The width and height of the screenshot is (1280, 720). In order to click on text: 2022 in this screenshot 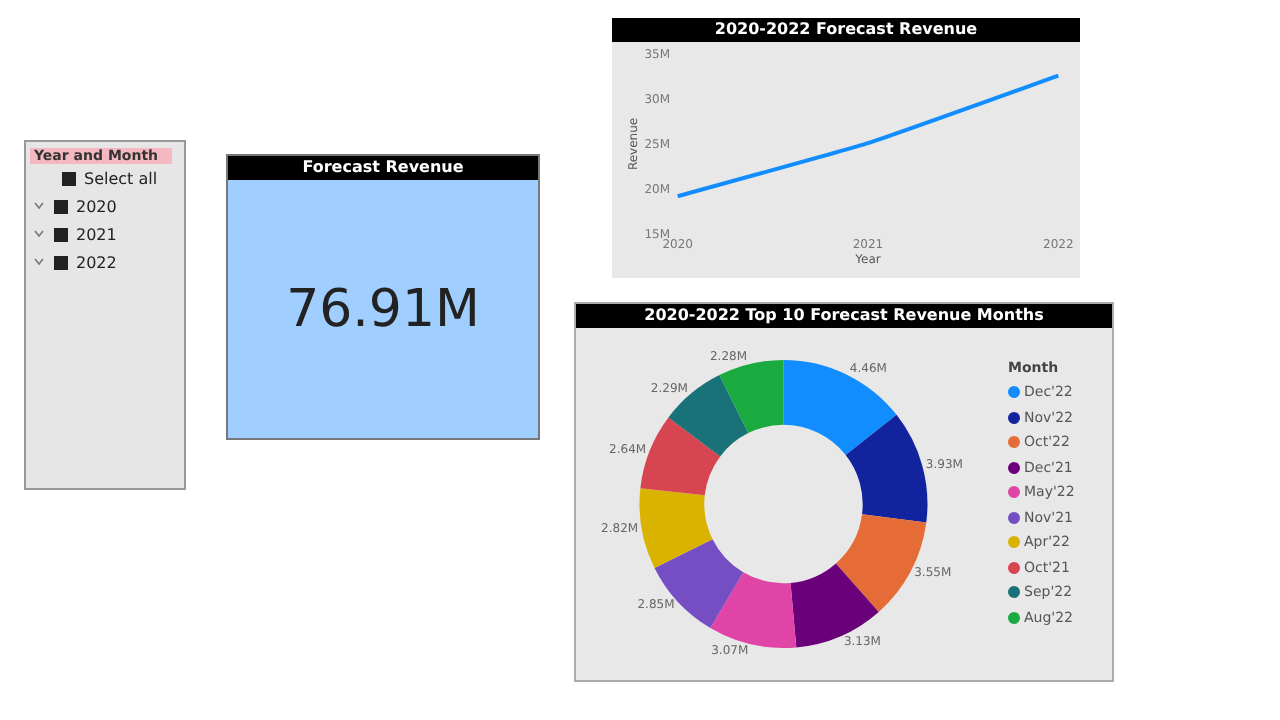, I will do `click(96, 262)`.